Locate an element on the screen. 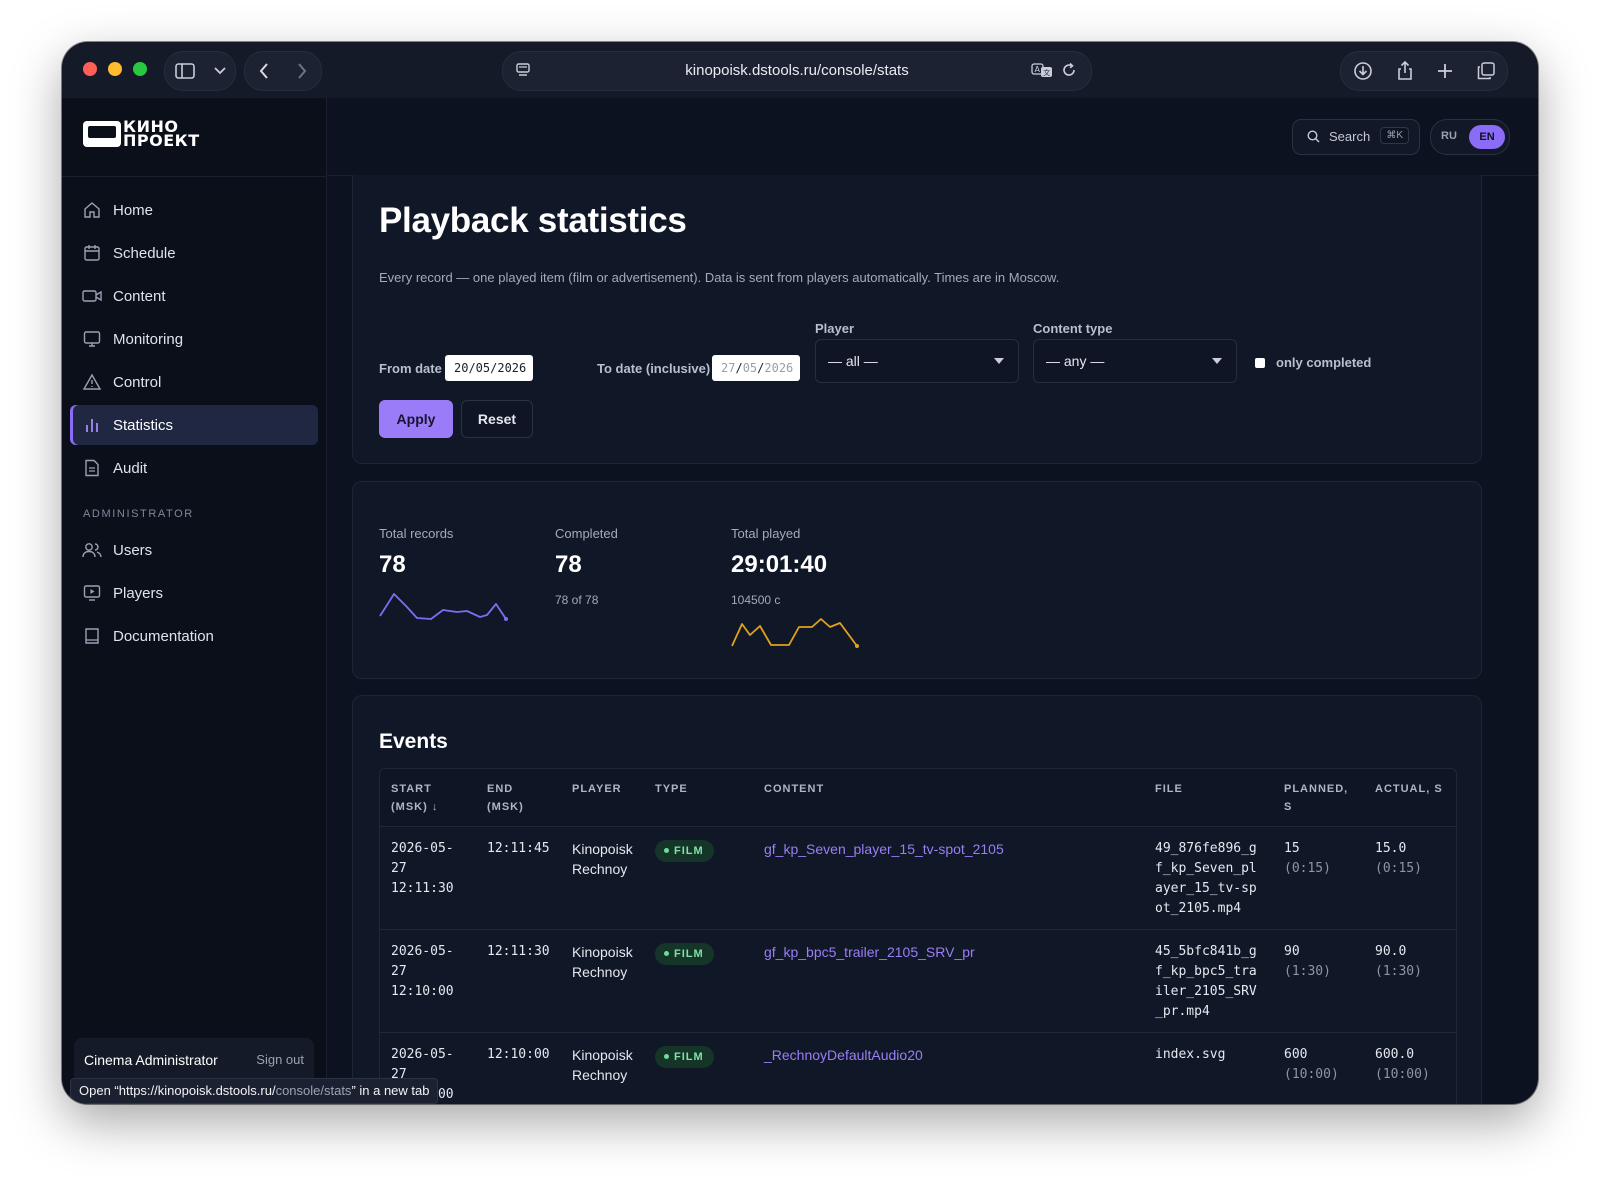 This screenshot has width=1600, height=1186. back-arrow-icon is located at coordinates (264, 71).